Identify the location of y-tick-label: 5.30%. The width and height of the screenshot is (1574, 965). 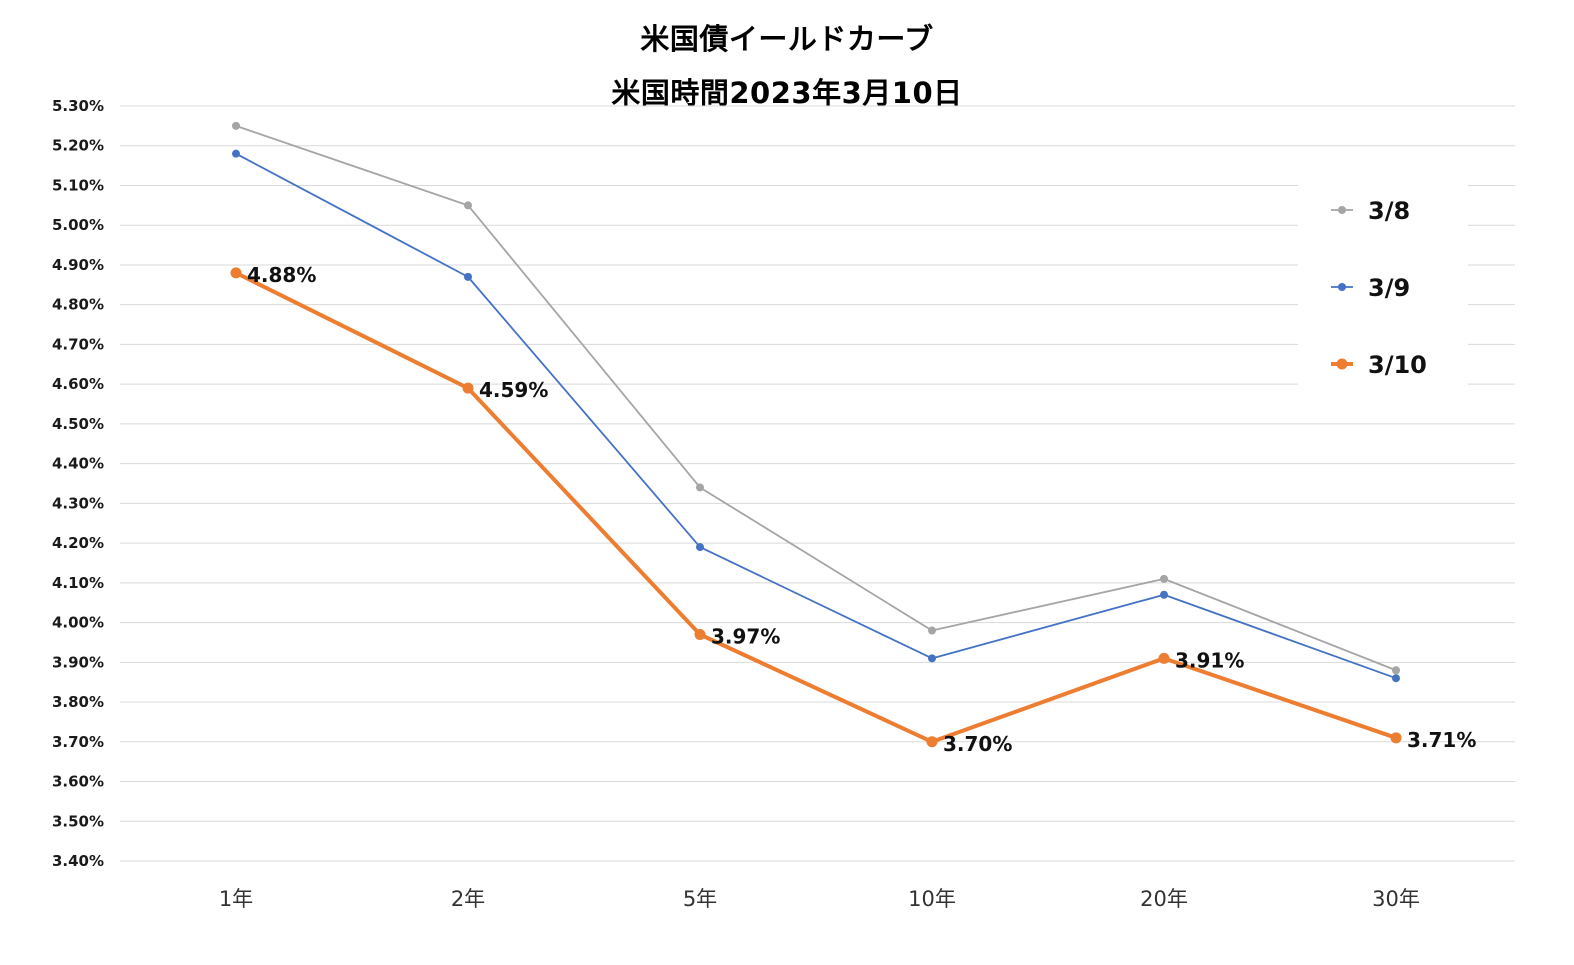
(78, 106).